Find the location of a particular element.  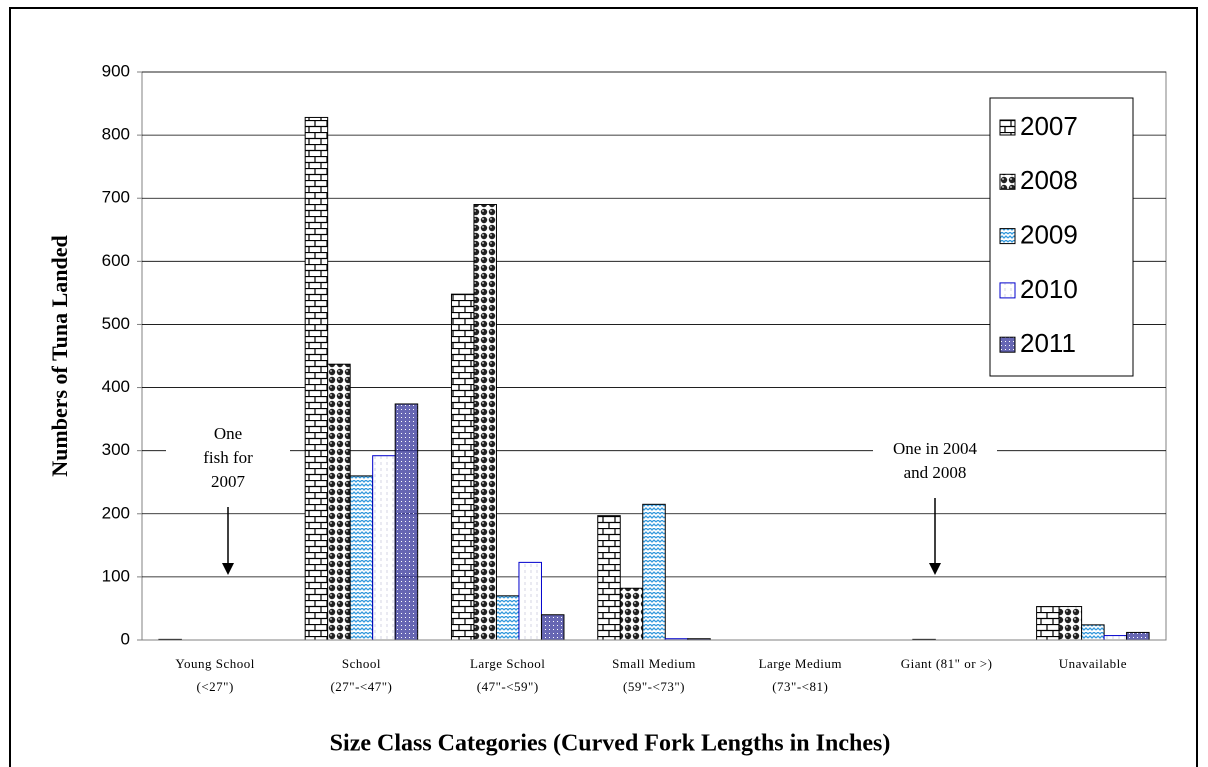

x-tick-label: (73"-<81) is located at coordinates (800, 686).